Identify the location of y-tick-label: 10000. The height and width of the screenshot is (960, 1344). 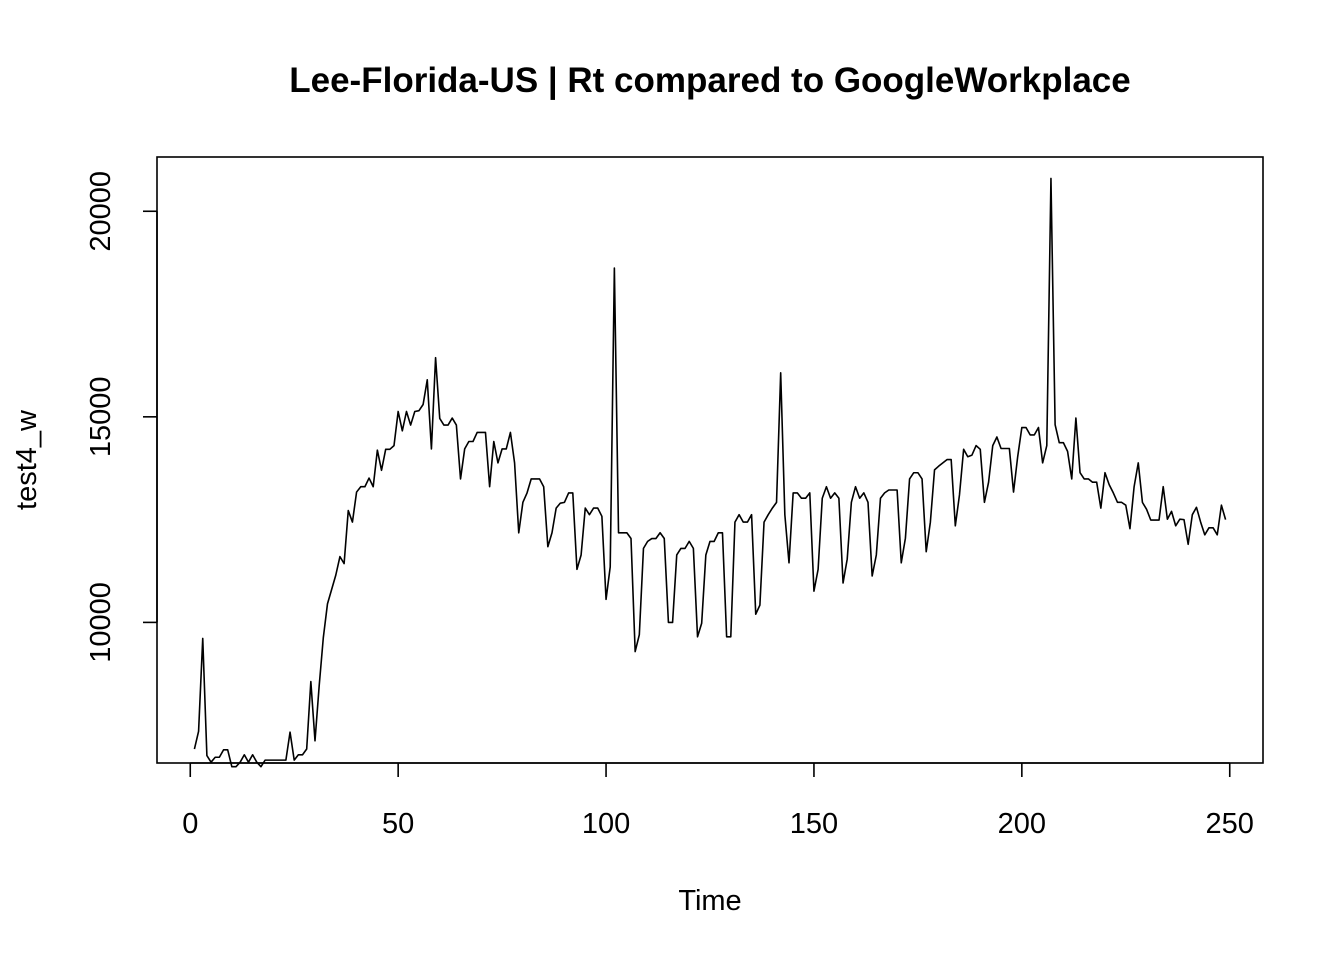
(101, 622).